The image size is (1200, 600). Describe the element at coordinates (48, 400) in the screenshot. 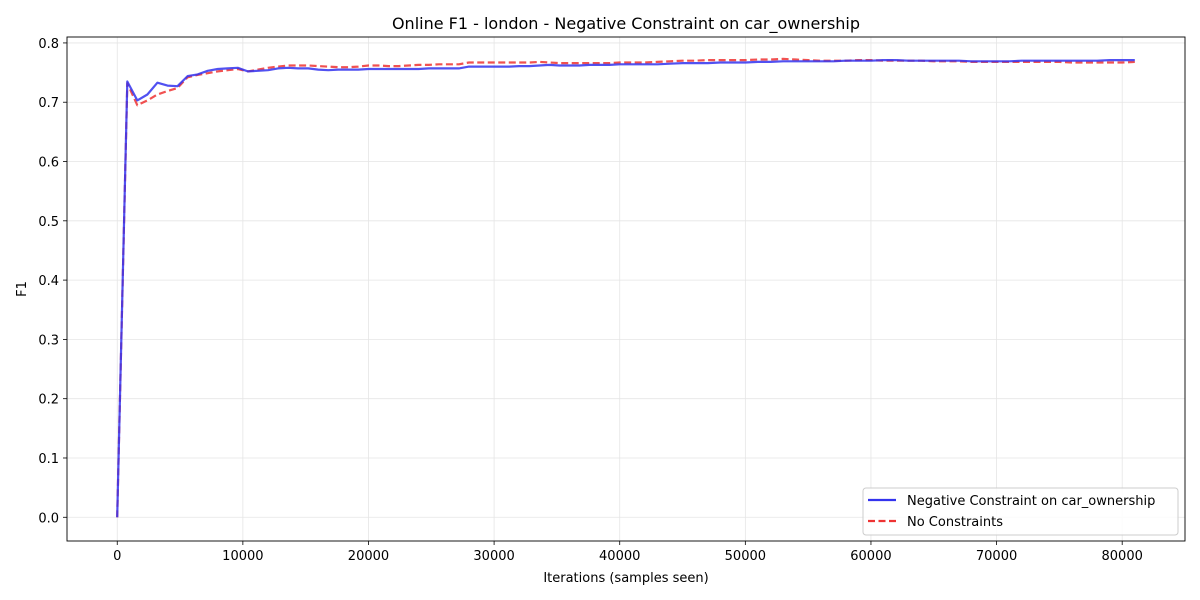

I see `y-tick-label: 0.2` at that location.